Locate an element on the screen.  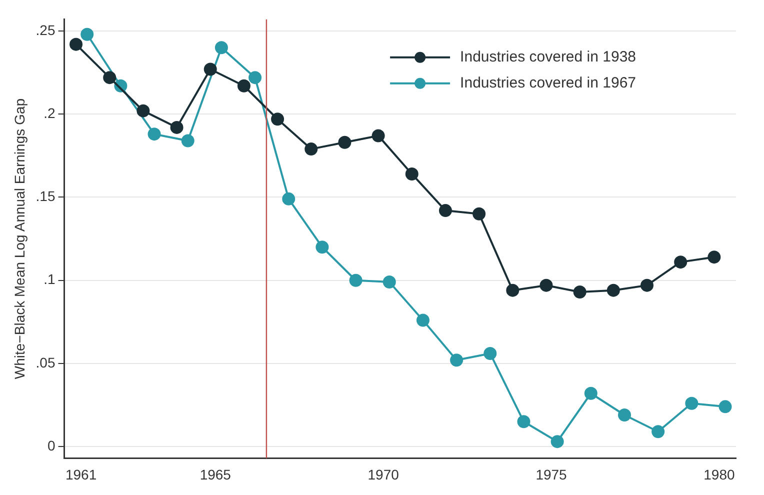
y-axis-title: White−Black Mean Log Annual Earnings Gap is located at coordinates (19, 239).